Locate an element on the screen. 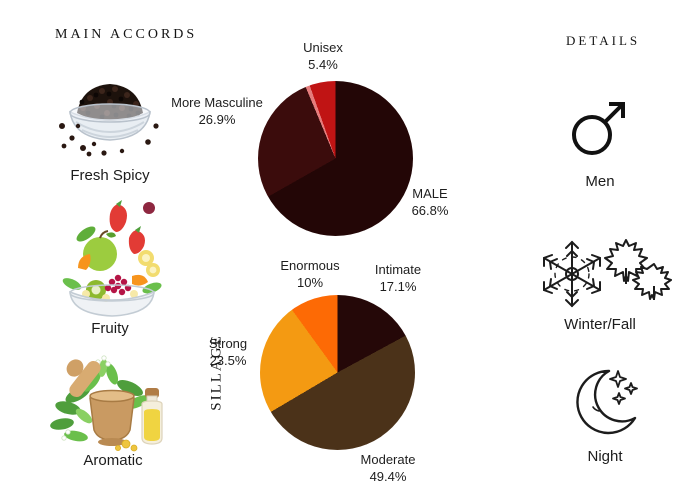 Image resolution: width=700 pixels, height=500 pixels. details-header: DETAILS is located at coordinates (603, 40).